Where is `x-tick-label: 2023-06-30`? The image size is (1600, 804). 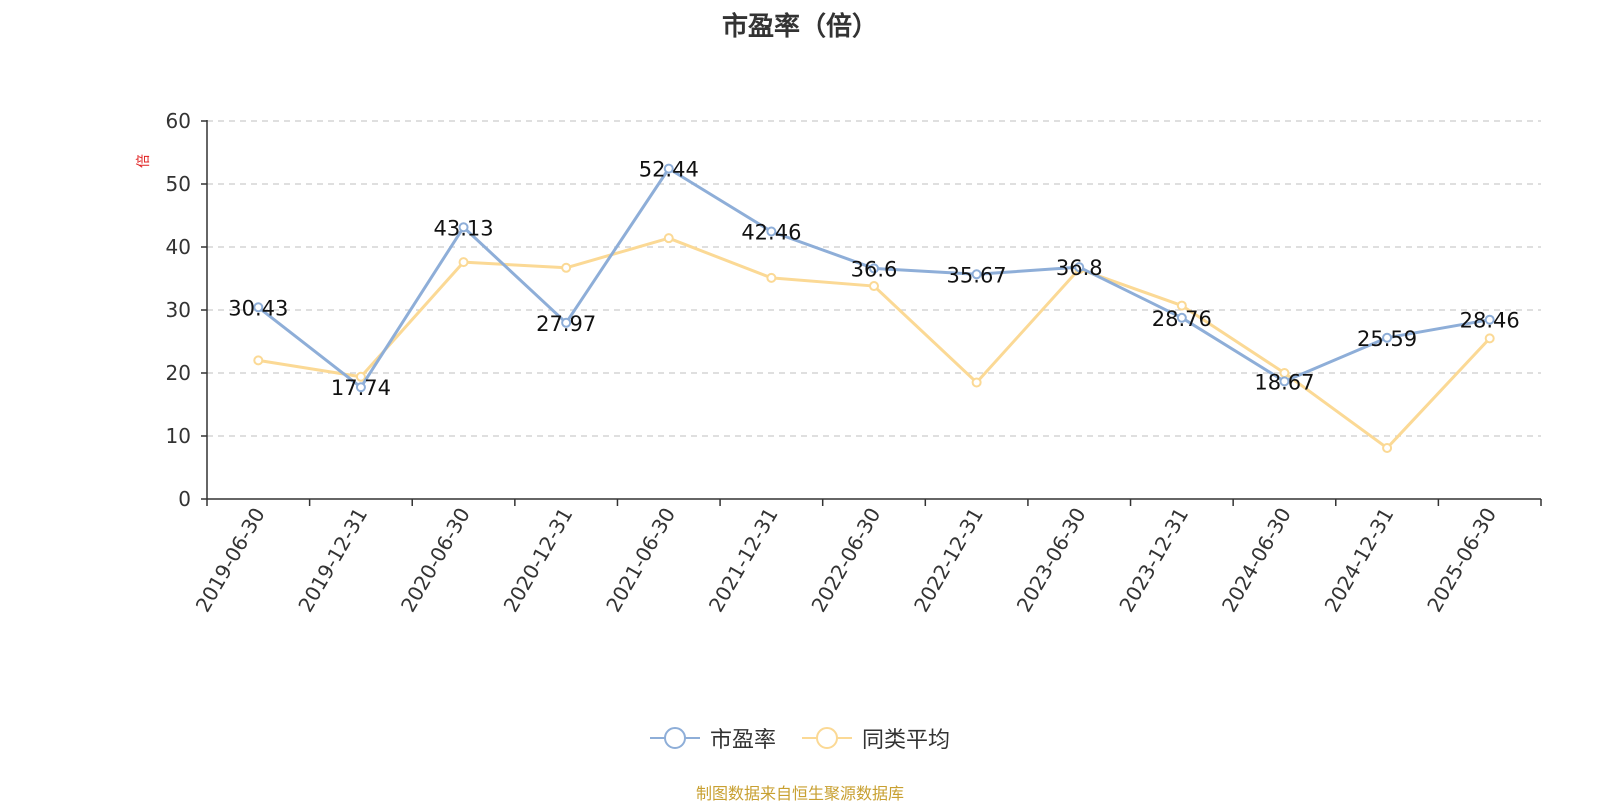
x-tick-label: 2023-06-30 is located at coordinates (1051, 560).